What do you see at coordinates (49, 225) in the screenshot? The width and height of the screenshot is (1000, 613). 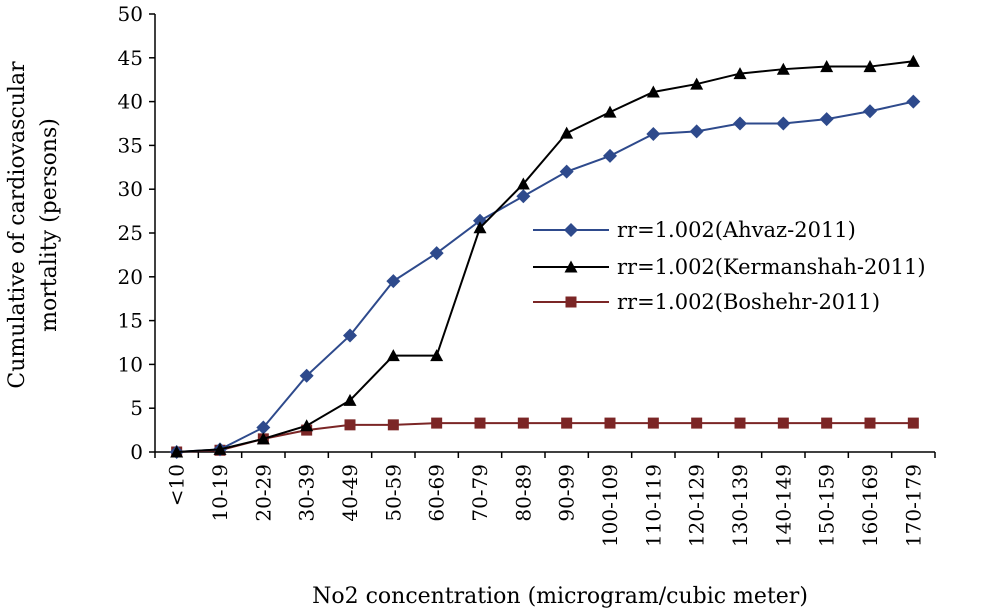 I see `y-axis-title-line-2: mortality (persons)` at bounding box center [49, 225].